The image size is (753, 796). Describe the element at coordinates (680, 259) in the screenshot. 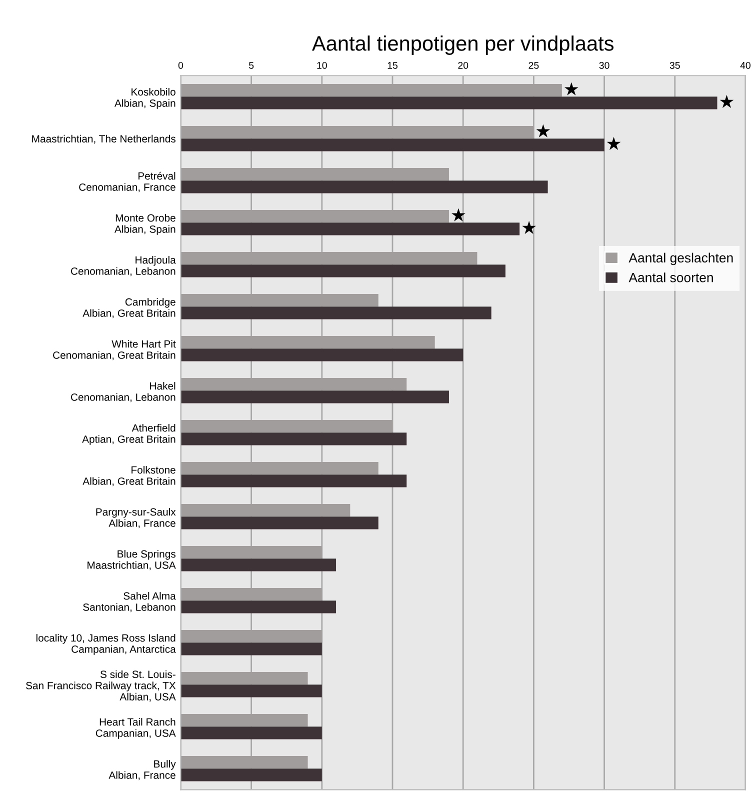

I see `legend-label: Aantal geslachten` at that location.